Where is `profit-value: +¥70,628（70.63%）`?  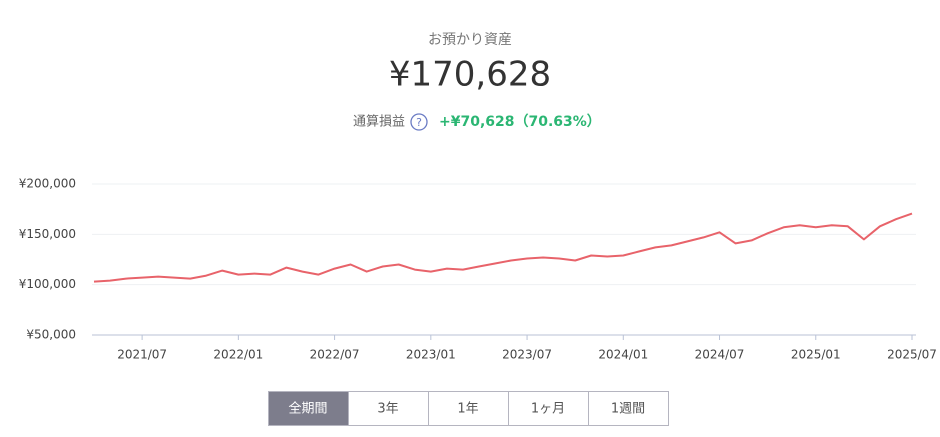 profit-value: +¥70,628（70.63%） is located at coordinates (520, 122).